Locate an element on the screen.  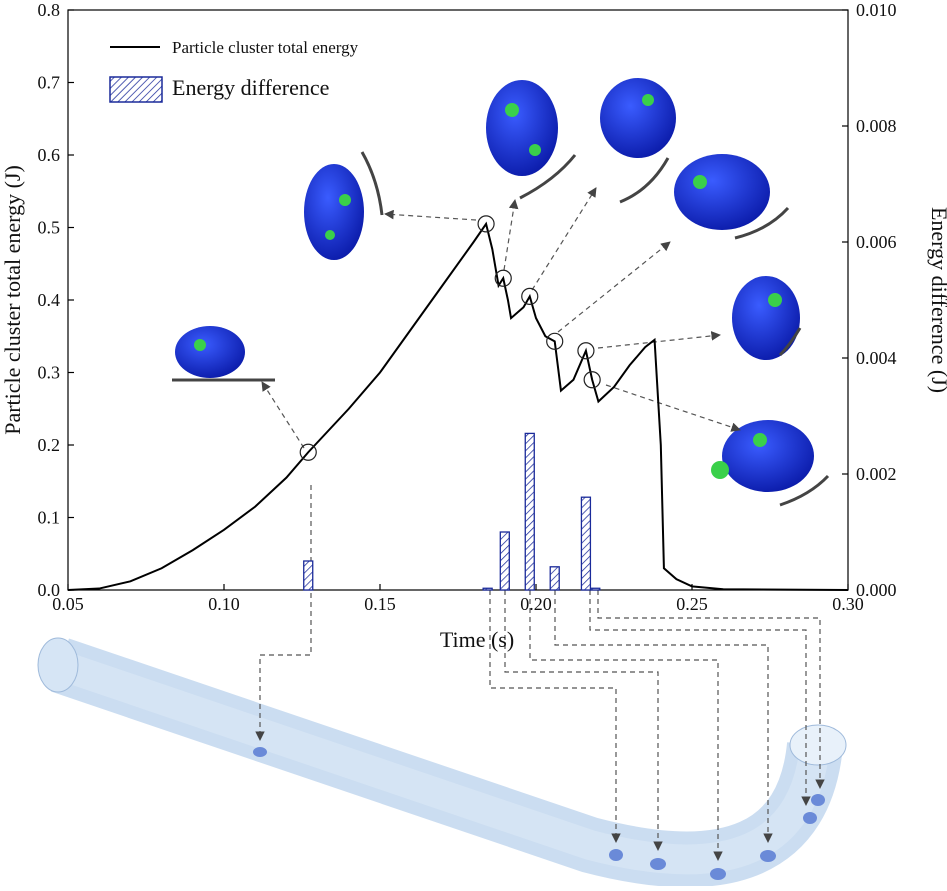
y-tick-label: 0.5 is located at coordinates (49, 228).